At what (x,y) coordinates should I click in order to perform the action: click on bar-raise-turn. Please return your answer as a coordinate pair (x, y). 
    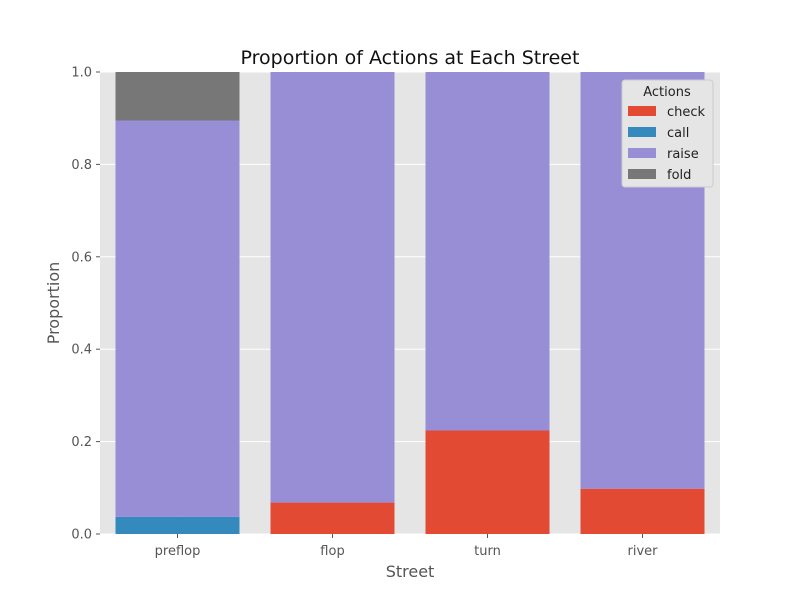
    Looking at the image, I should click on (487, 251).